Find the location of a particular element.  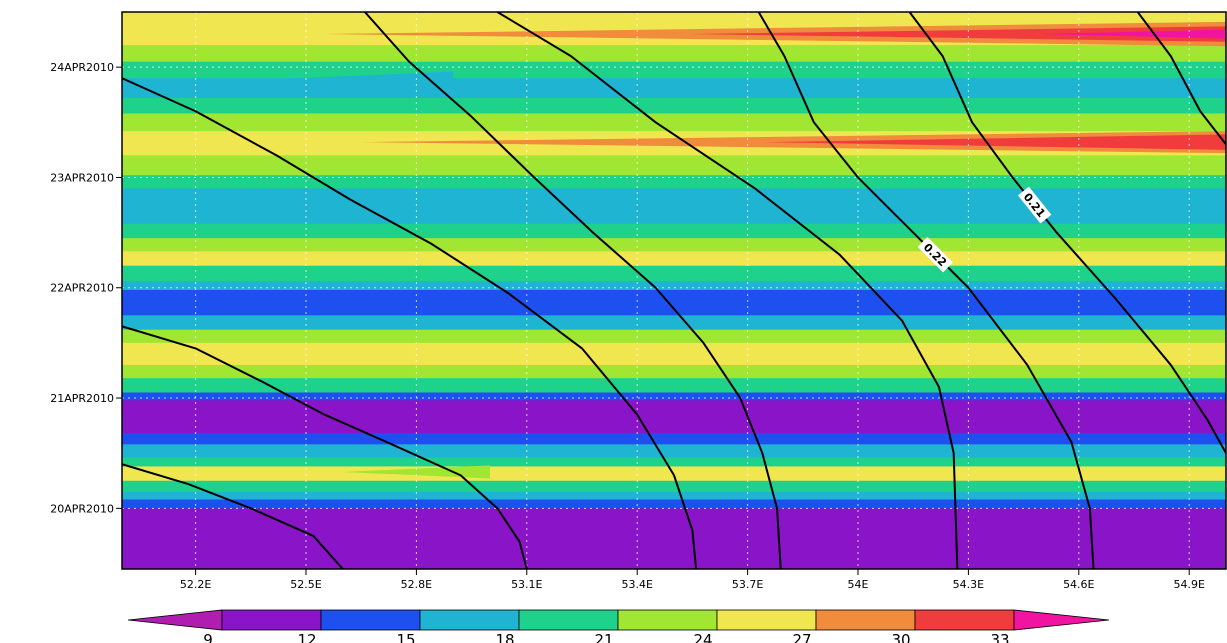

colorbar-label: 18 is located at coordinates (504, 637).